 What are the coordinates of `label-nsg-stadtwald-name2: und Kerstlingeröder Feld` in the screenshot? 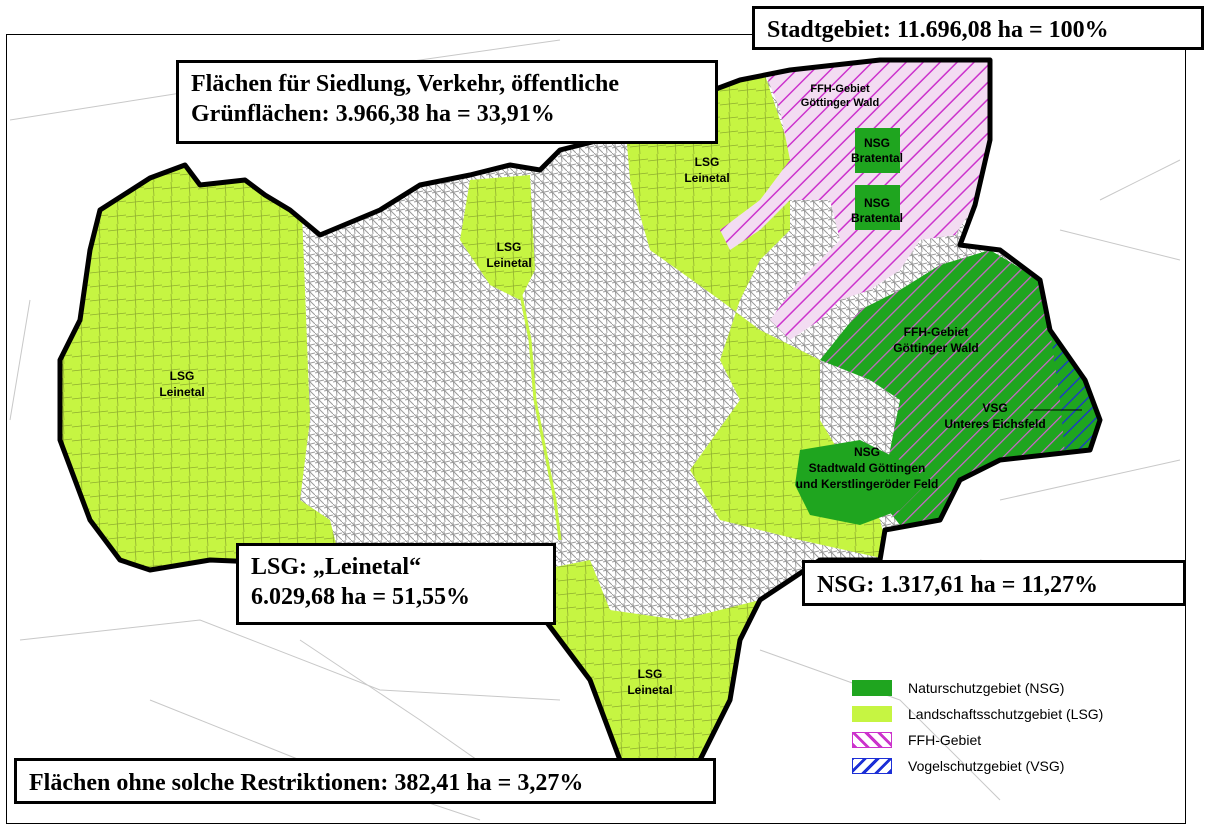 It's located at (867, 484).